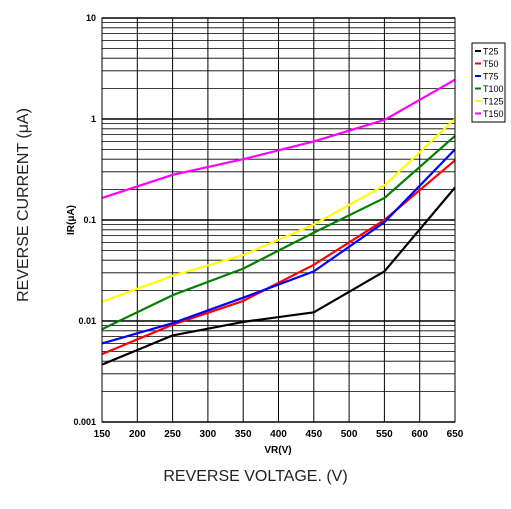  I want to click on legend-label: T25, so click(491, 52).